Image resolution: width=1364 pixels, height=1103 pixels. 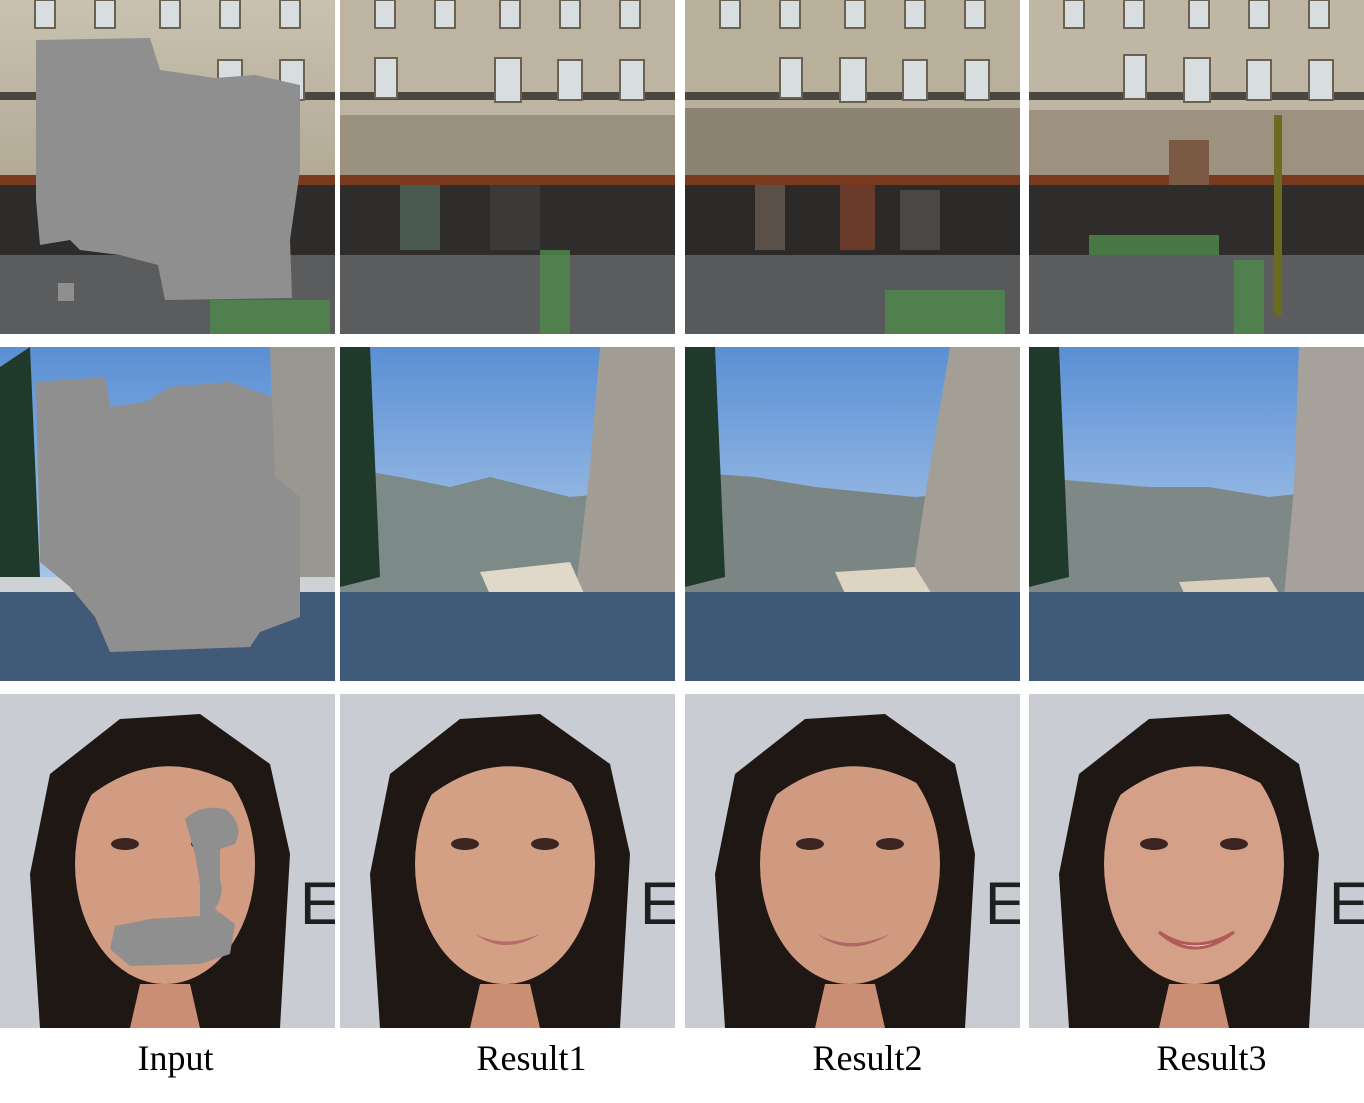 What do you see at coordinates (1196, 861) in the screenshot?
I see `face-result3-image: E` at bounding box center [1196, 861].